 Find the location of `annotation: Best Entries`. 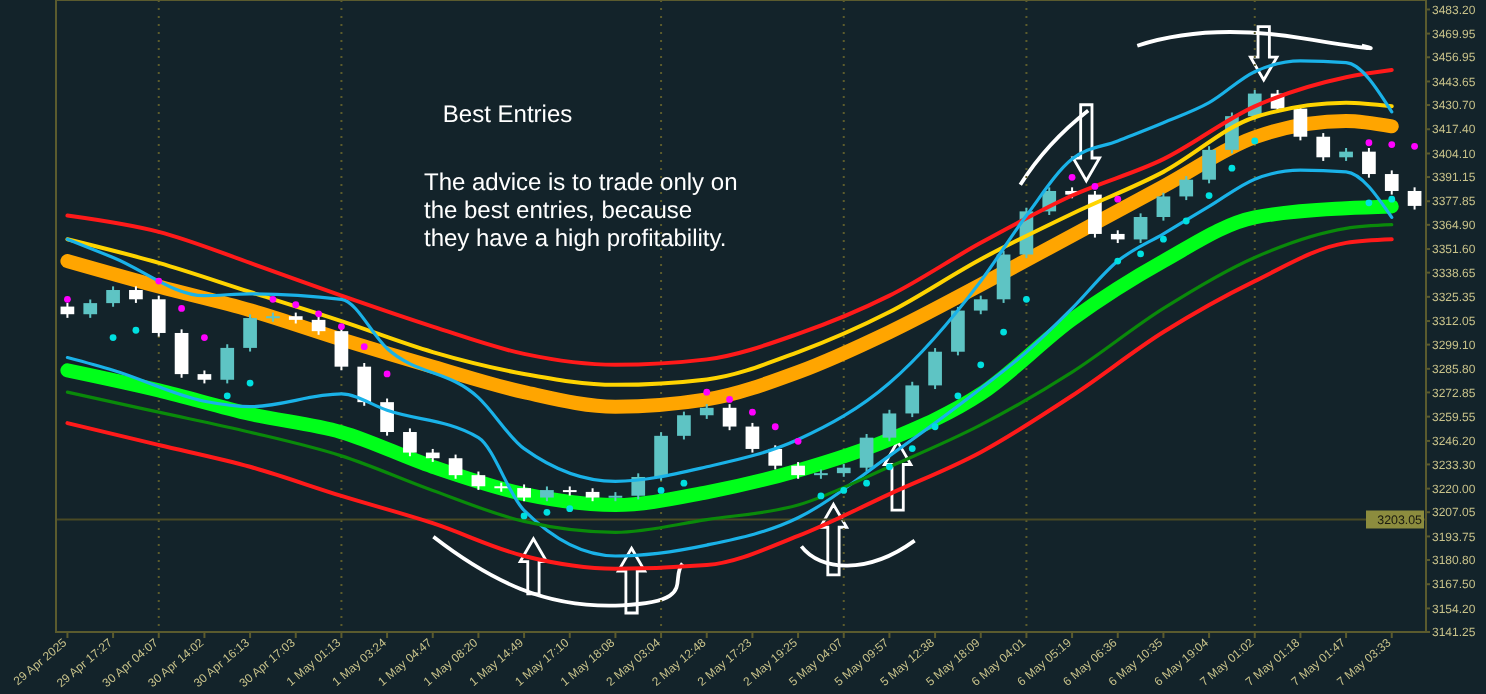

annotation: Best Entries is located at coordinates (507, 113).